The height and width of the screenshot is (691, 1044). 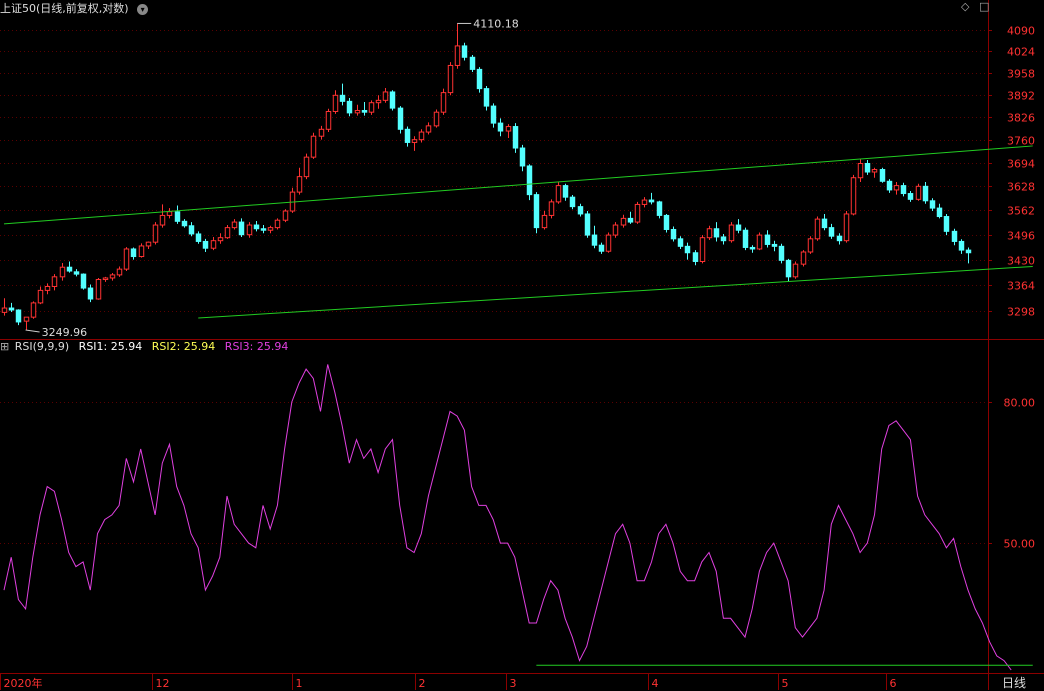 I want to click on annotation-label: 4110.18, so click(x=496, y=23).